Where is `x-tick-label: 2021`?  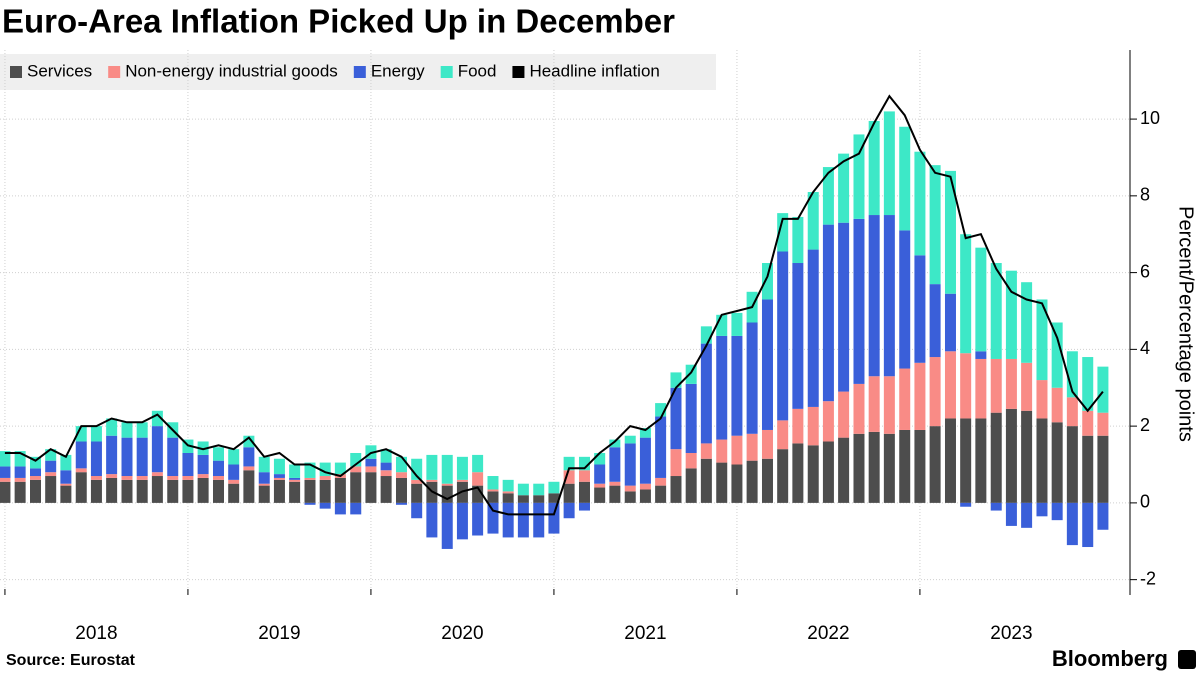 x-tick-label: 2021 is located at coordinates (645, 633).